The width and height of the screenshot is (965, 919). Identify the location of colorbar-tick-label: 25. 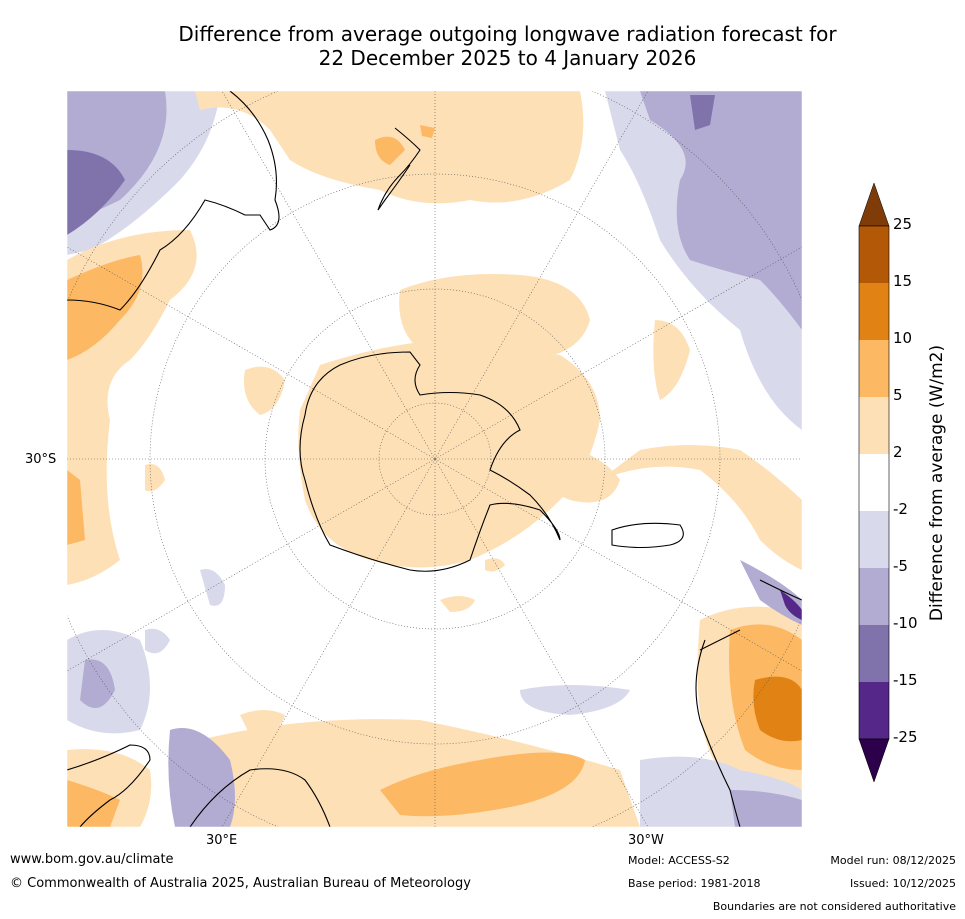
(903, 224).